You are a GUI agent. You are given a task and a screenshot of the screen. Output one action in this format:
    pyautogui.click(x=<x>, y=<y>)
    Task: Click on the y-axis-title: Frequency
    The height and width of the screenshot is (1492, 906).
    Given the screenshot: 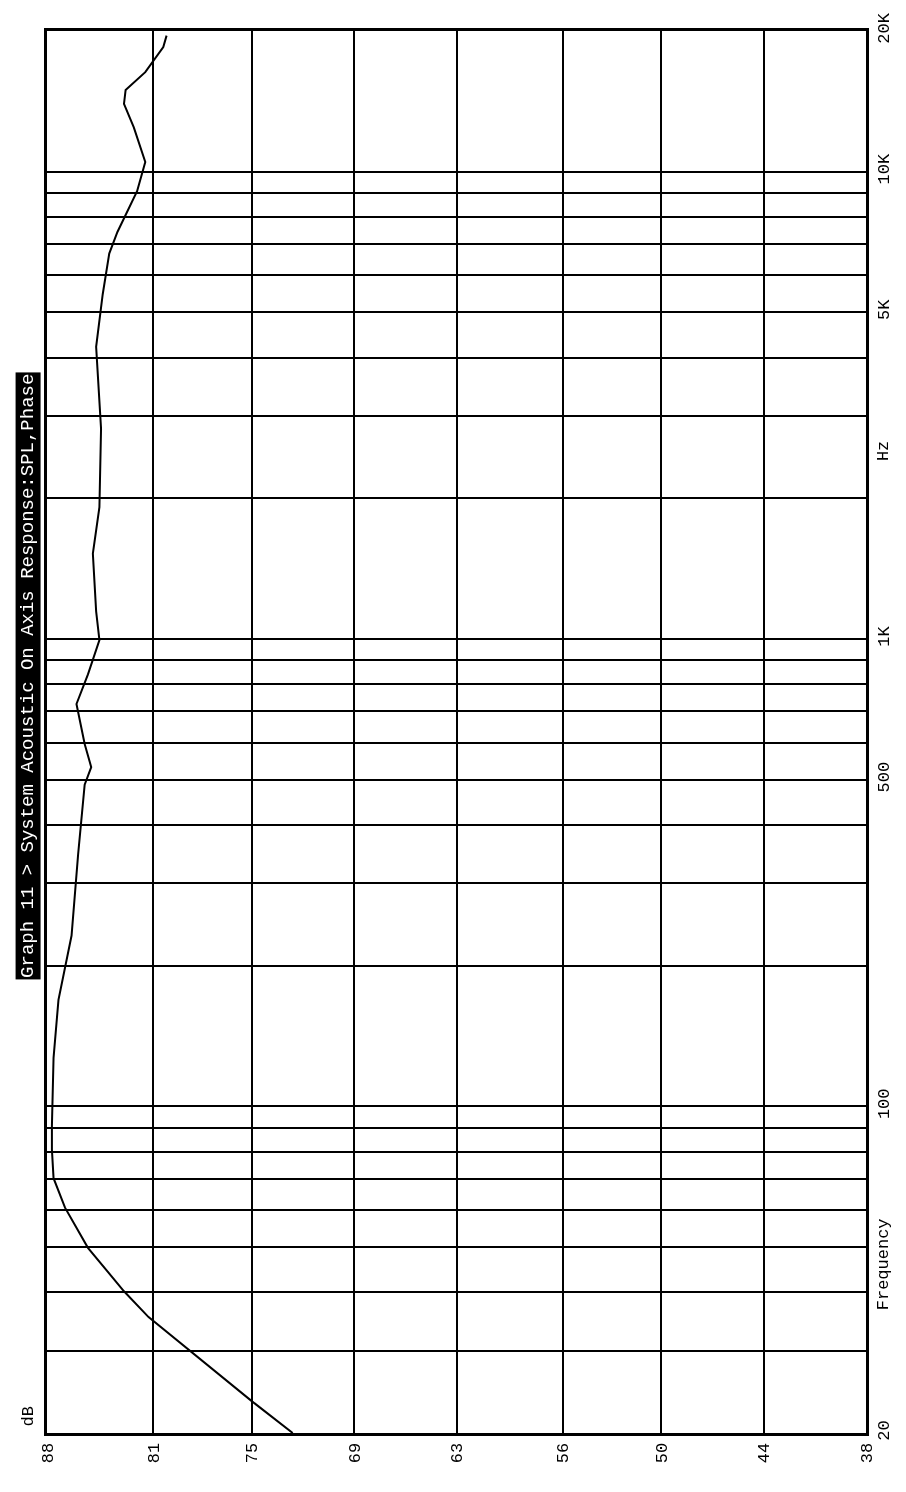 What is the action you would take?
    pyautogui.click(x=883, y=1264)
    